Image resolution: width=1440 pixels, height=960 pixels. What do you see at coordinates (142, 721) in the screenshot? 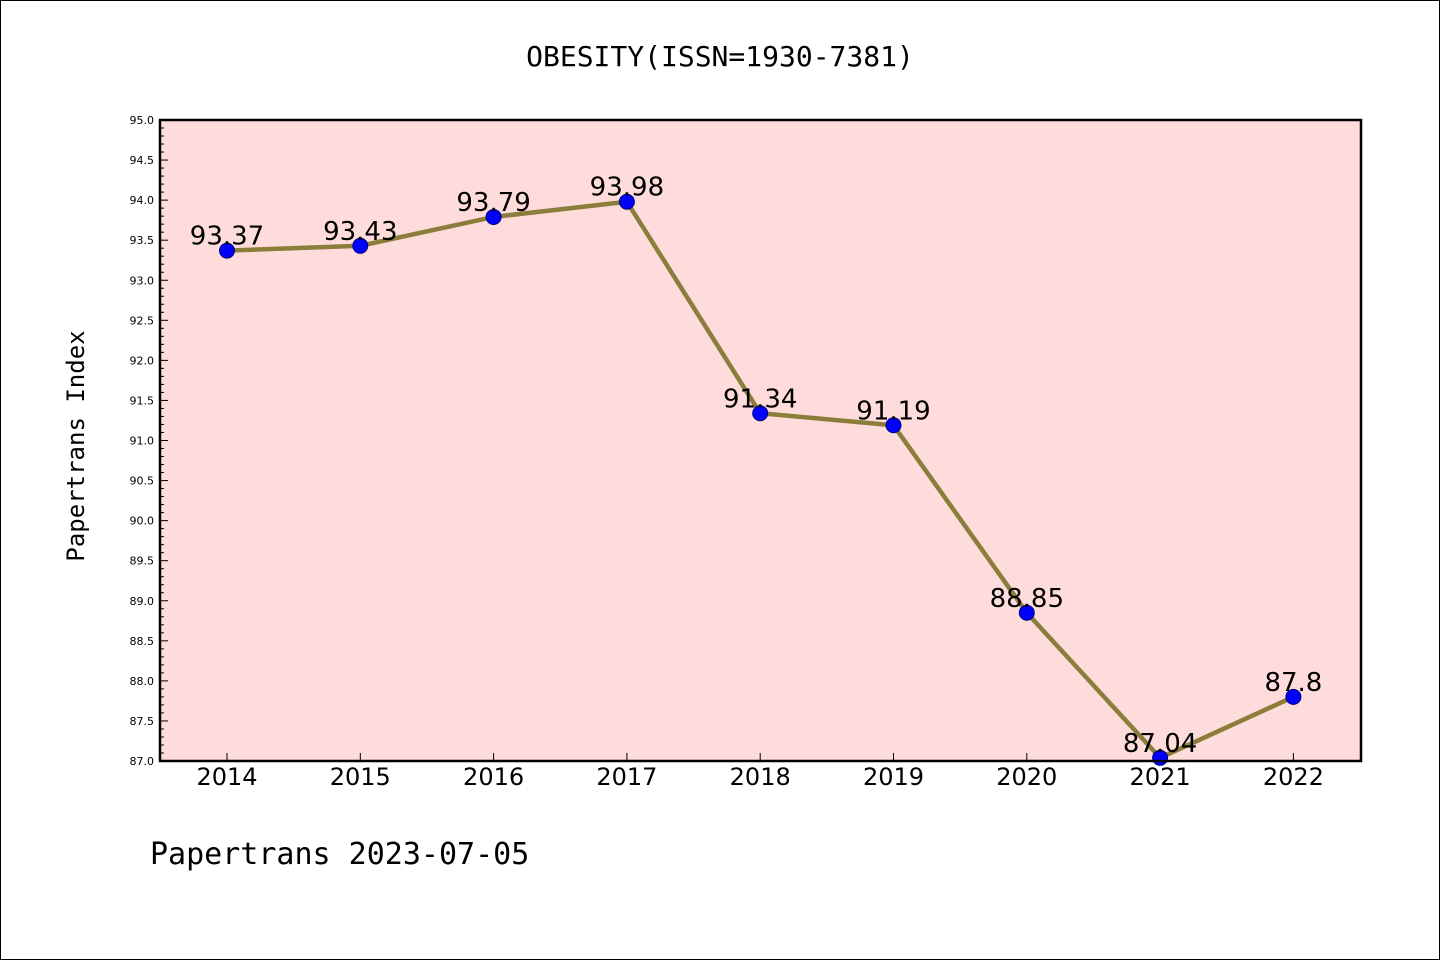
I see `y-tick-label: 87.5` at bounding box center [142, 721].